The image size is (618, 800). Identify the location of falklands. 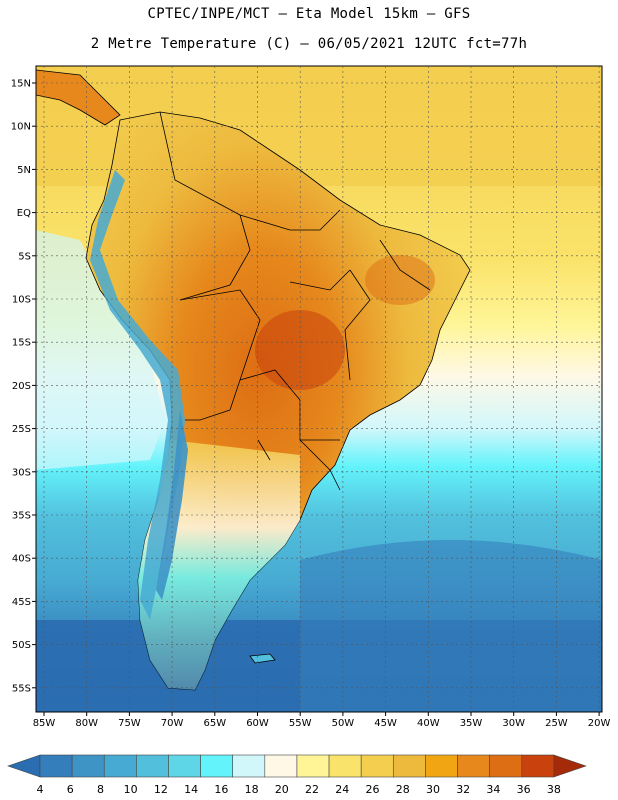
(262, 658).